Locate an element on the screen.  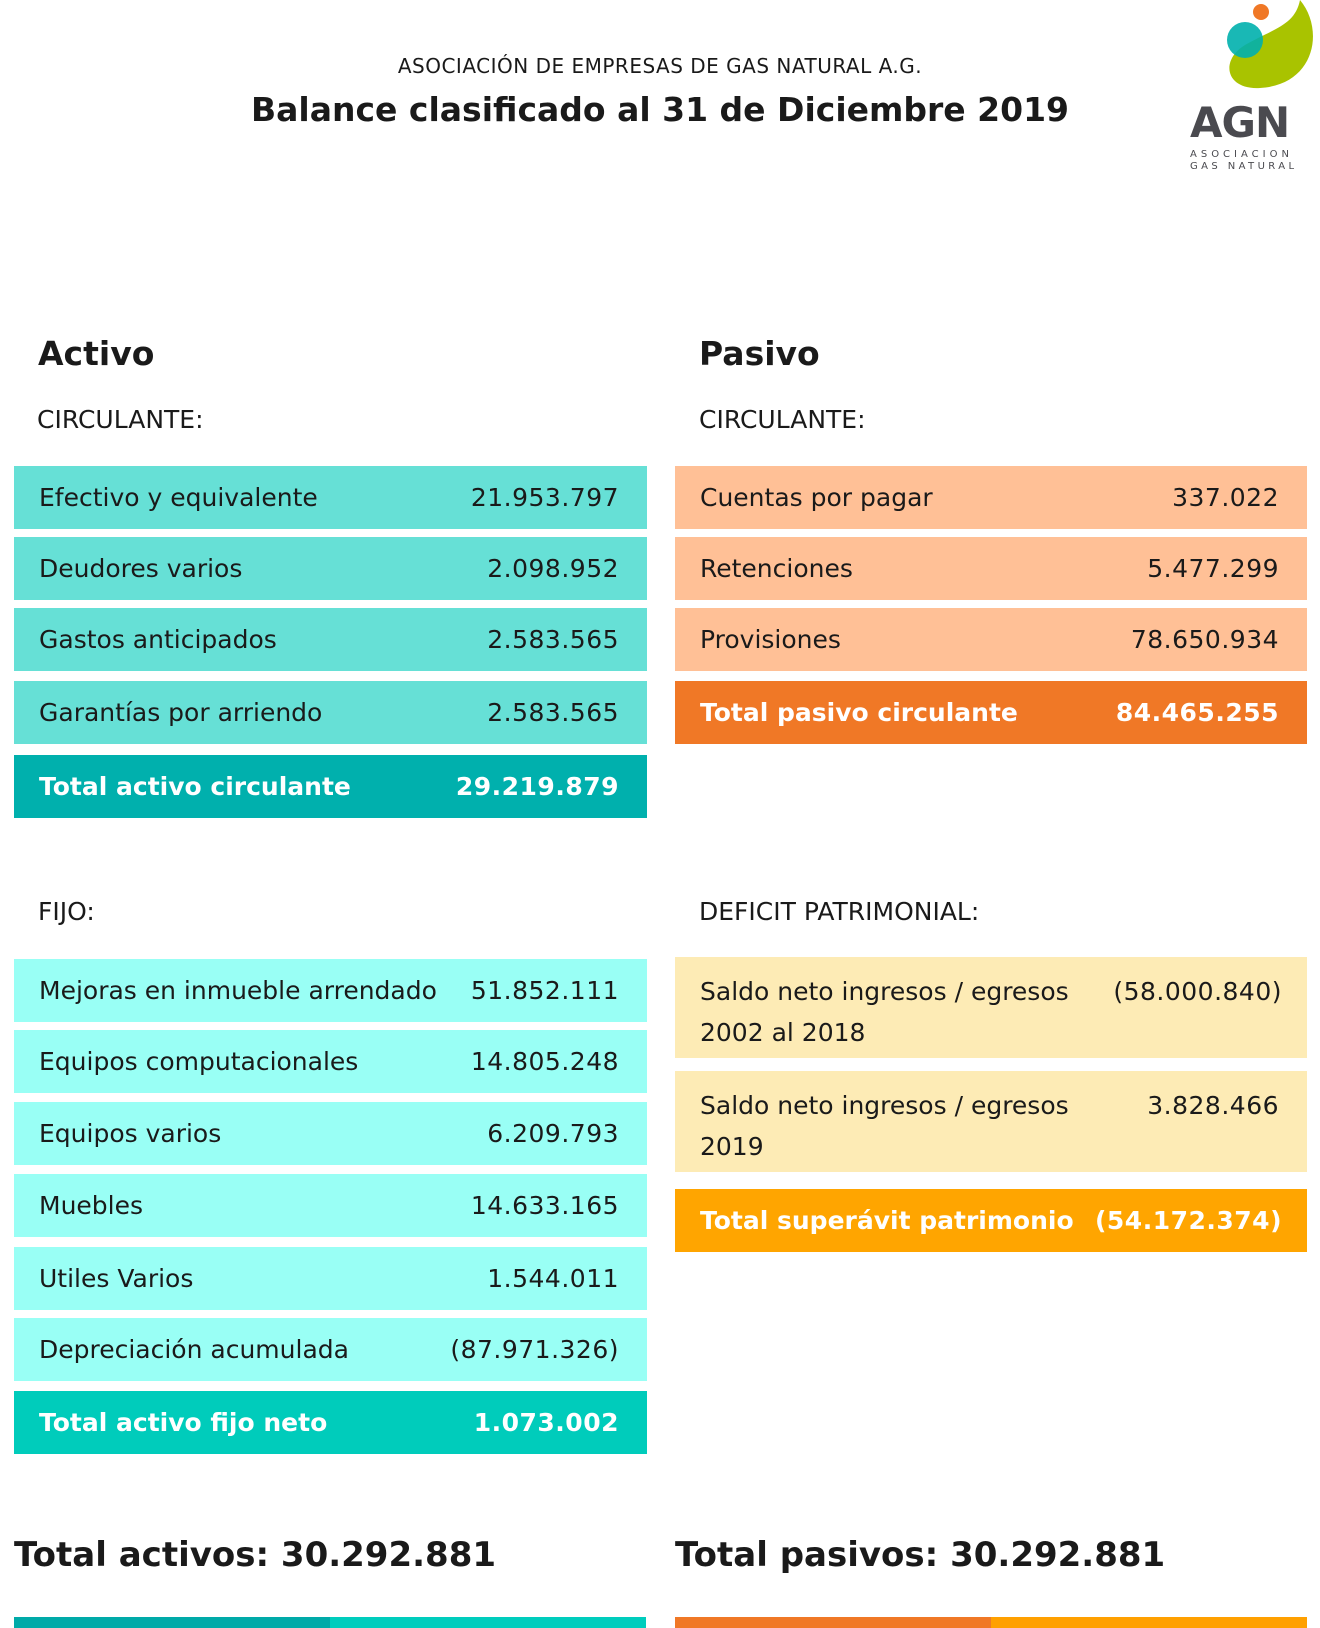
total-pasivos: Total pasivos: 30.292.881 is located at coordinates (920, 1555).